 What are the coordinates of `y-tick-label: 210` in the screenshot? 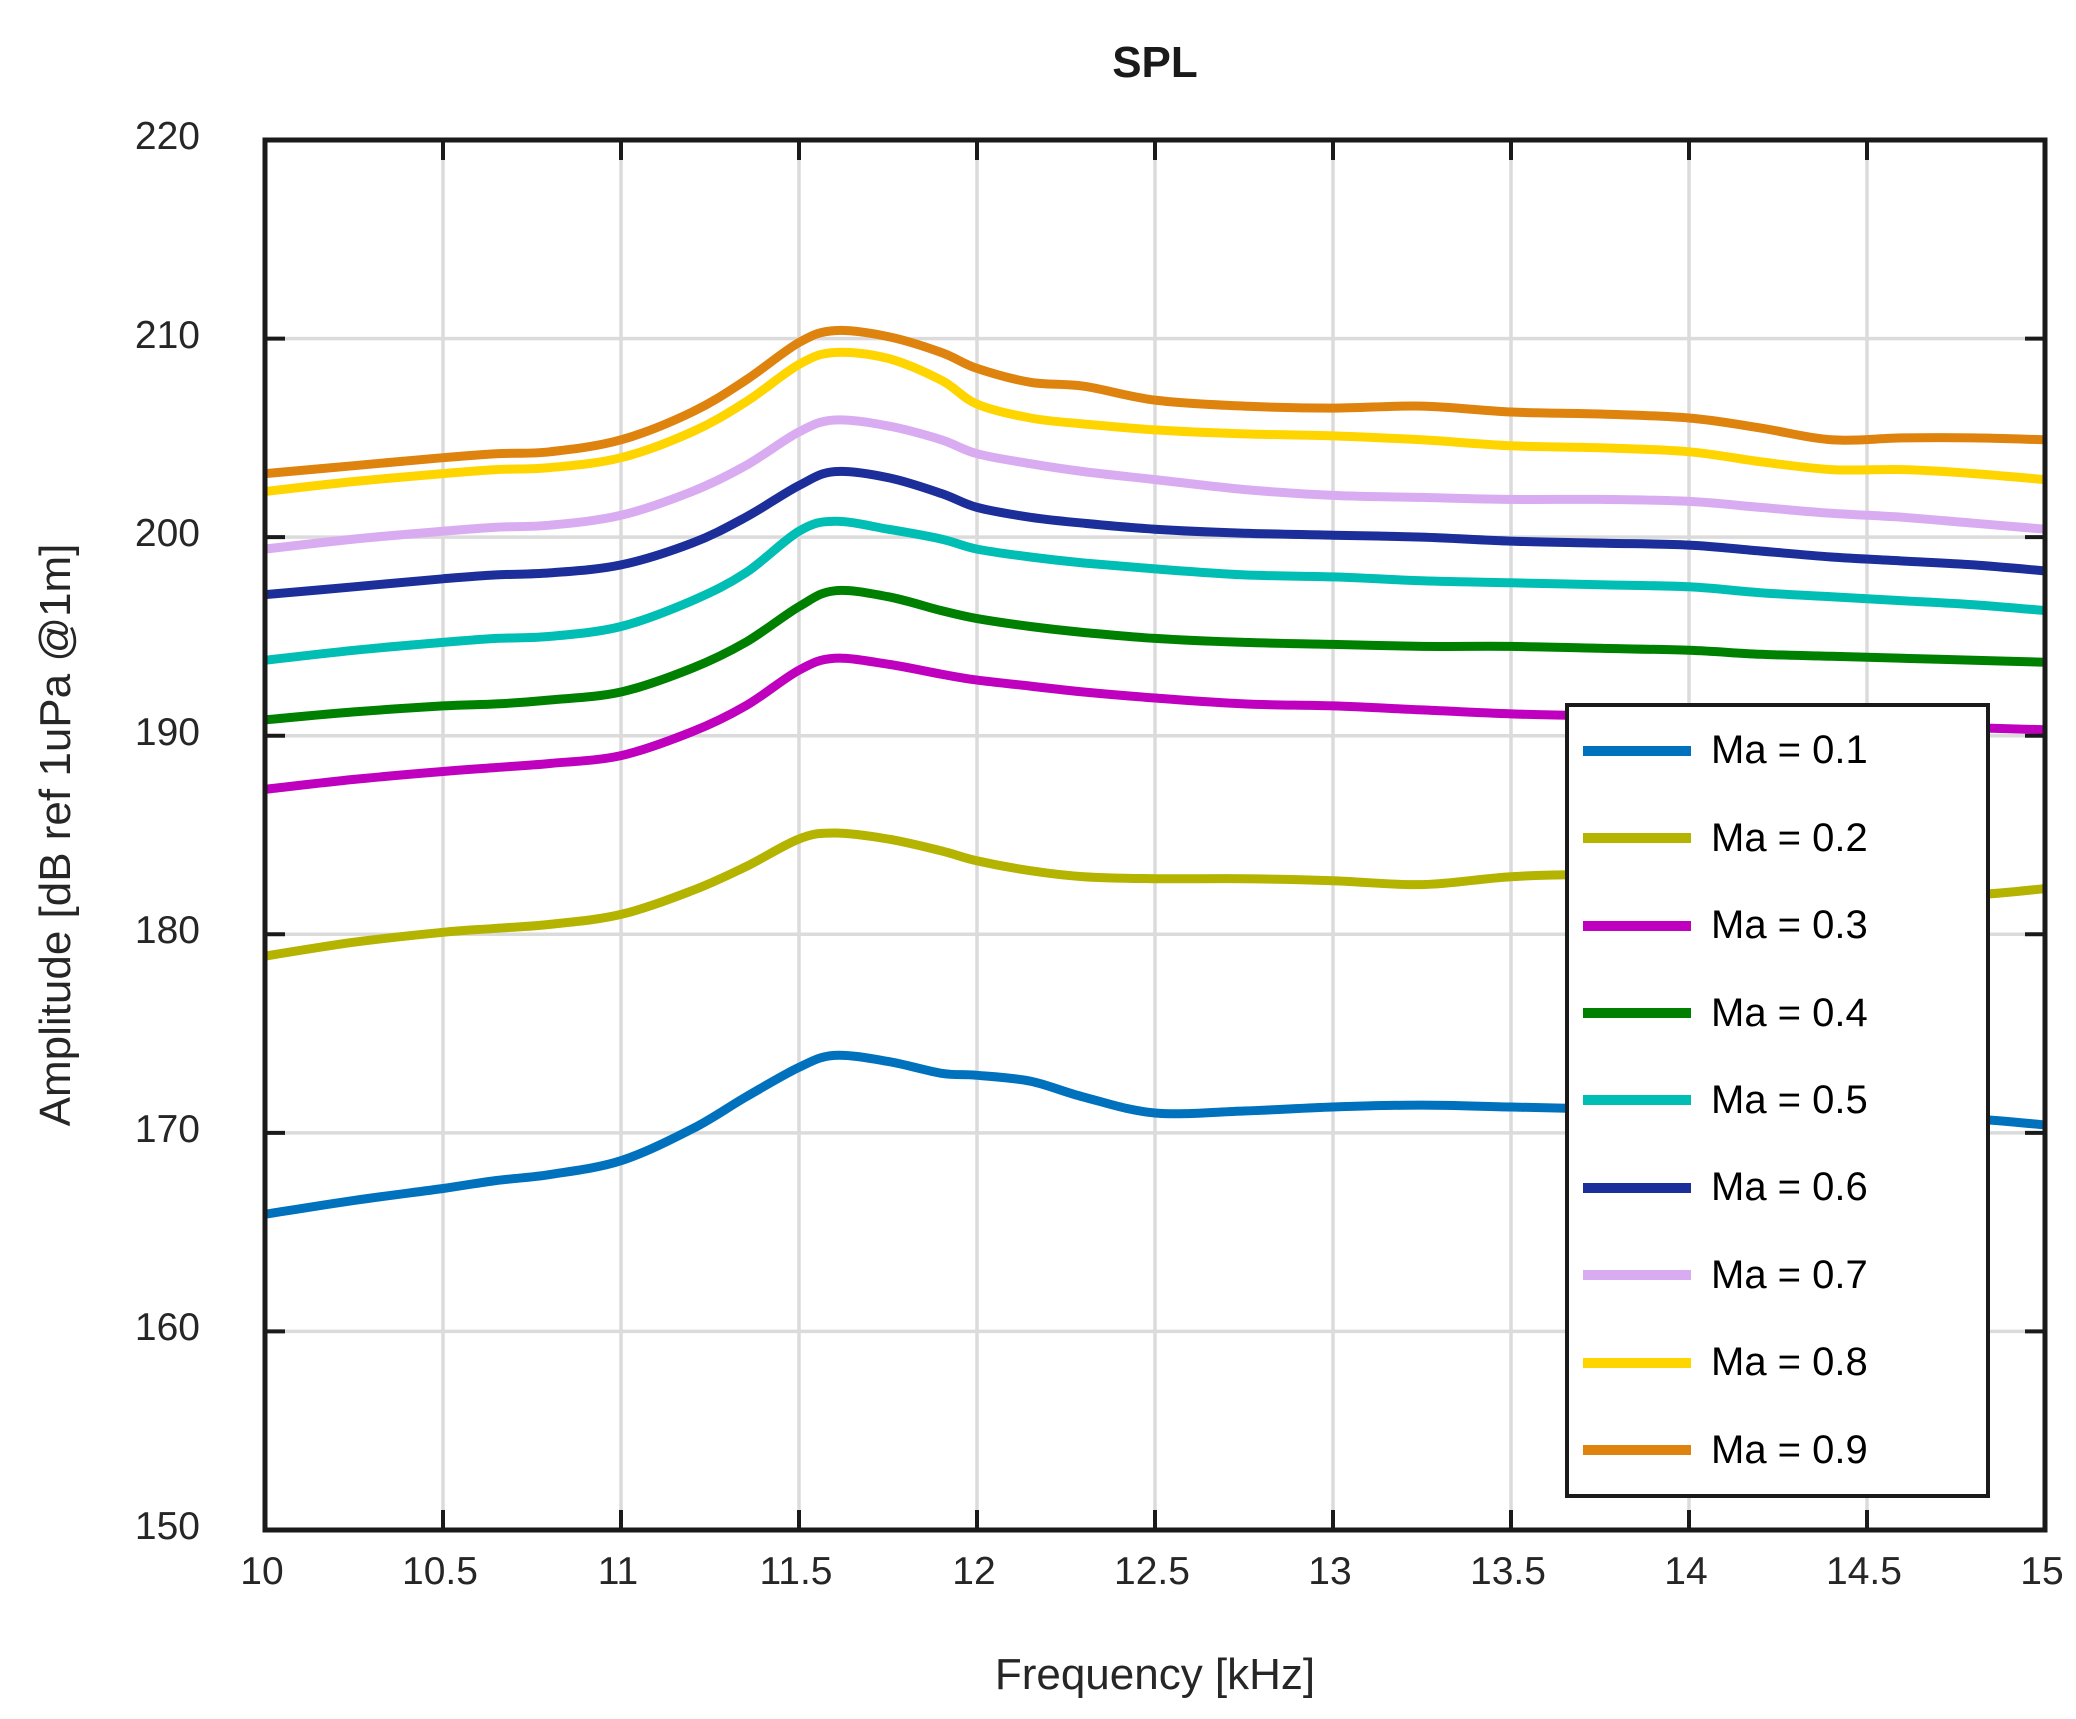 It's located at (167, 335).